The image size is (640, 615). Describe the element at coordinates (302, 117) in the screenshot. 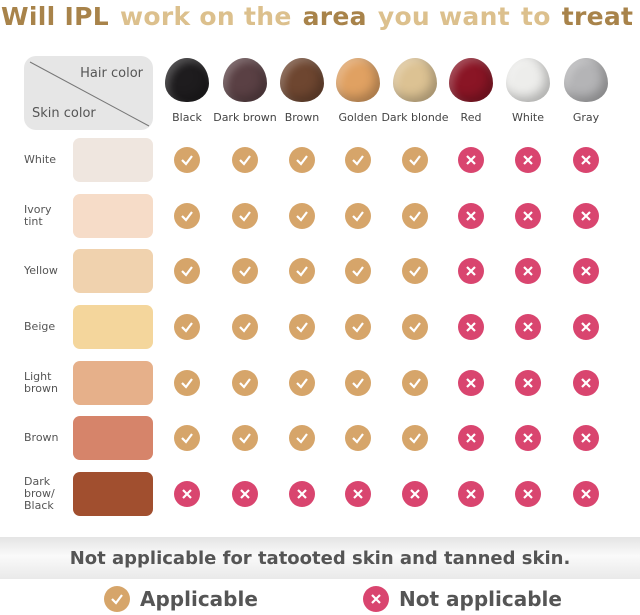

I see `hair-color-name: Brown` at that location.